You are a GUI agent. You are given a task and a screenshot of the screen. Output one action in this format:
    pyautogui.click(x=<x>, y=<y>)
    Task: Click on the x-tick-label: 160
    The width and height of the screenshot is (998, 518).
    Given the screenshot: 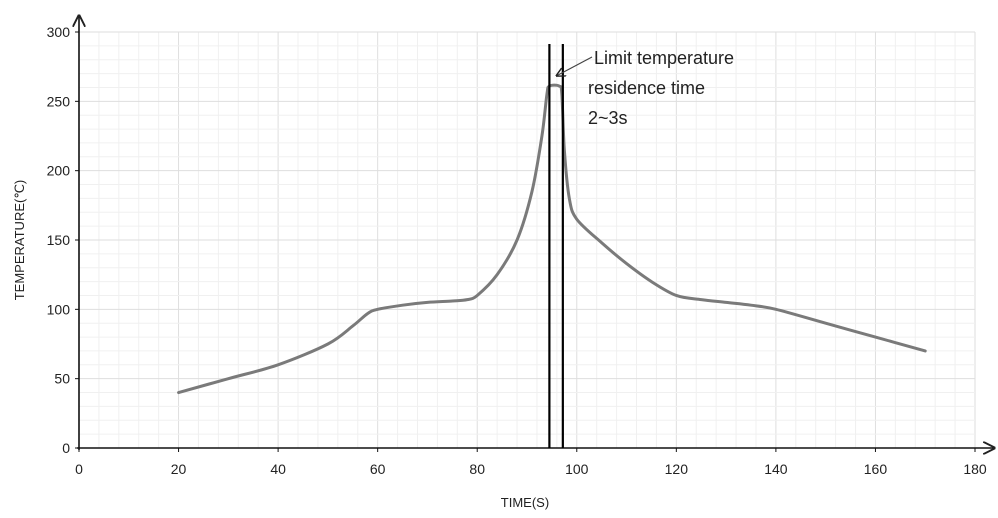 What is the action you would take?
    pyautogui.click(x=876, y=469)
    